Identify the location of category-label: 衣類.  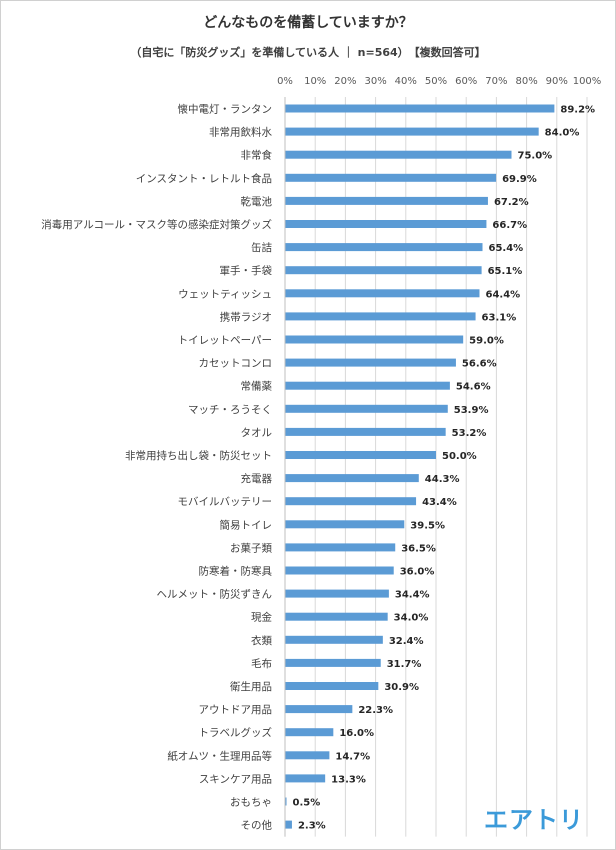
(261, 640).